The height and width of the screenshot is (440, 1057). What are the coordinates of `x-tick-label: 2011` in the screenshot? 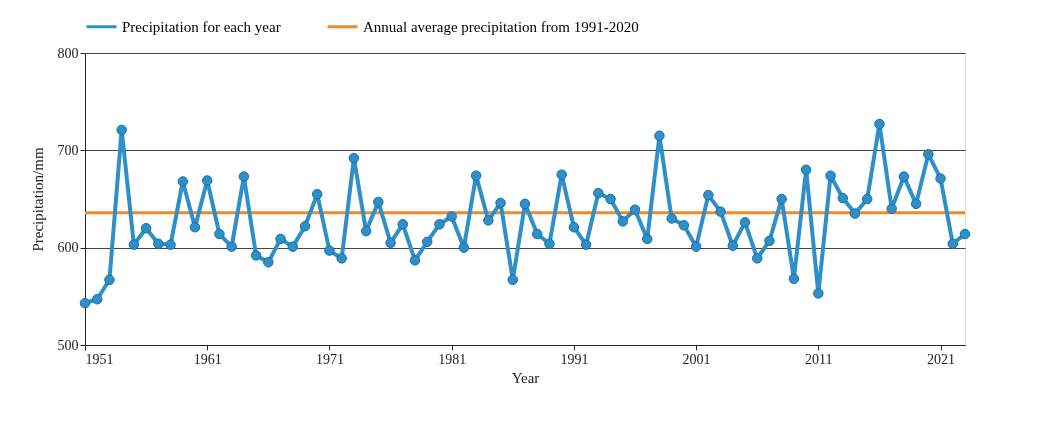 It's located at (819, 359).